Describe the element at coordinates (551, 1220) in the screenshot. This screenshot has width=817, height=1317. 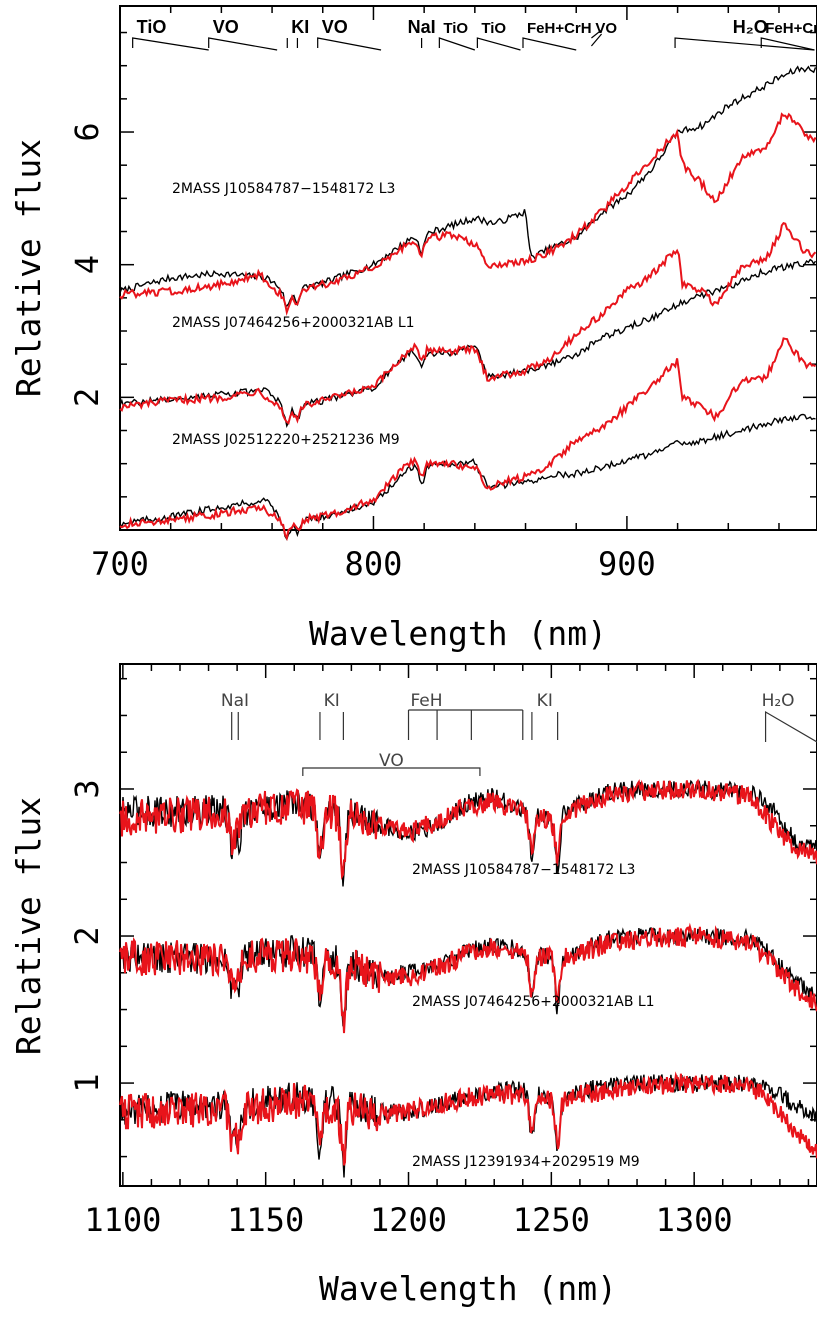
I see `x-tick-label: 1250` at that location.